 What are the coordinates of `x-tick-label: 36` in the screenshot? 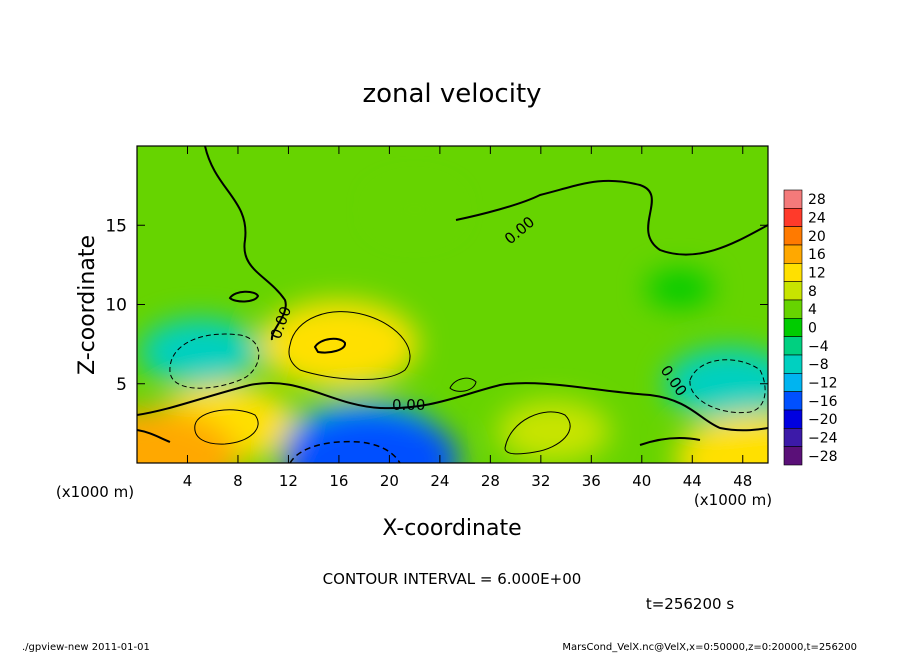 It's located at (591, 481).